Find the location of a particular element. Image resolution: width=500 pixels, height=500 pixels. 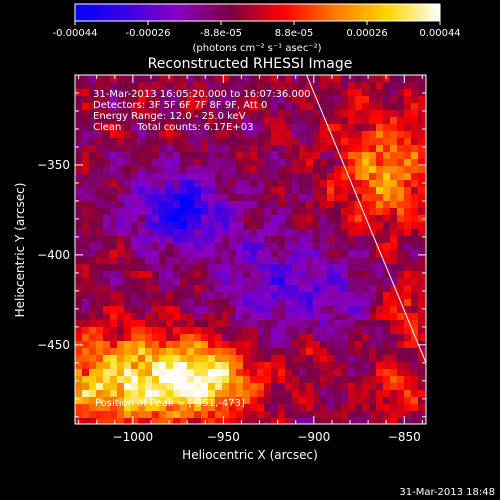

colorbar-tick-label: 0.00026 is located at coordinates (366, 33).